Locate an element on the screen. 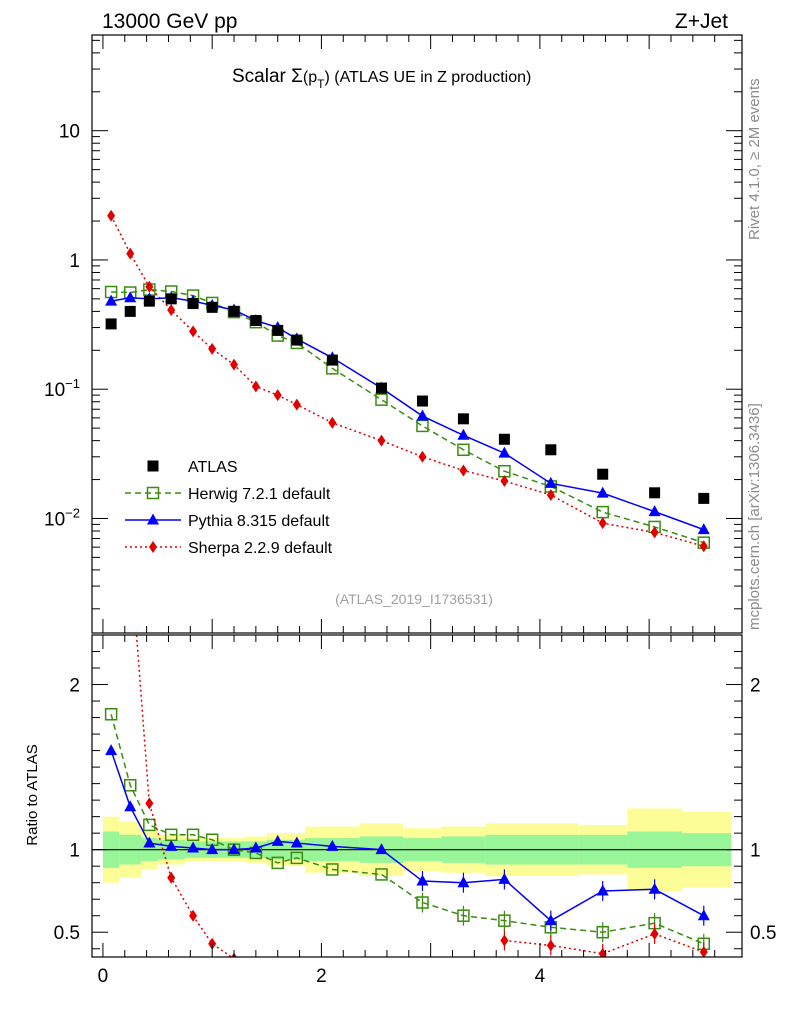 The height and width of the screenshot is (1024, 786). lower-y-tick-label-right: 1 is located at coordinates (755, 851).